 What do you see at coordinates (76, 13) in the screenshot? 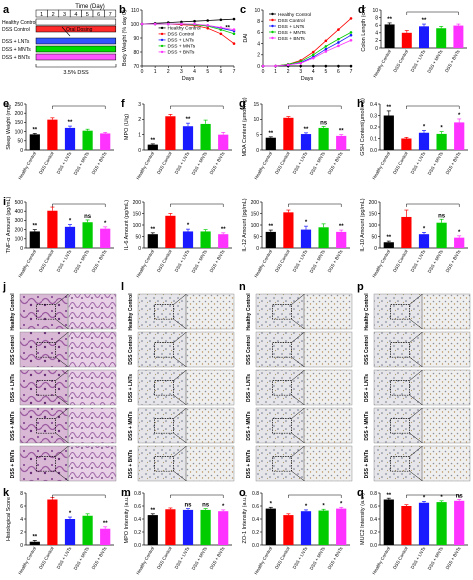
I see `day-header-row: 1 2 3 4 5 6 7` at bounding box center [76, 13].